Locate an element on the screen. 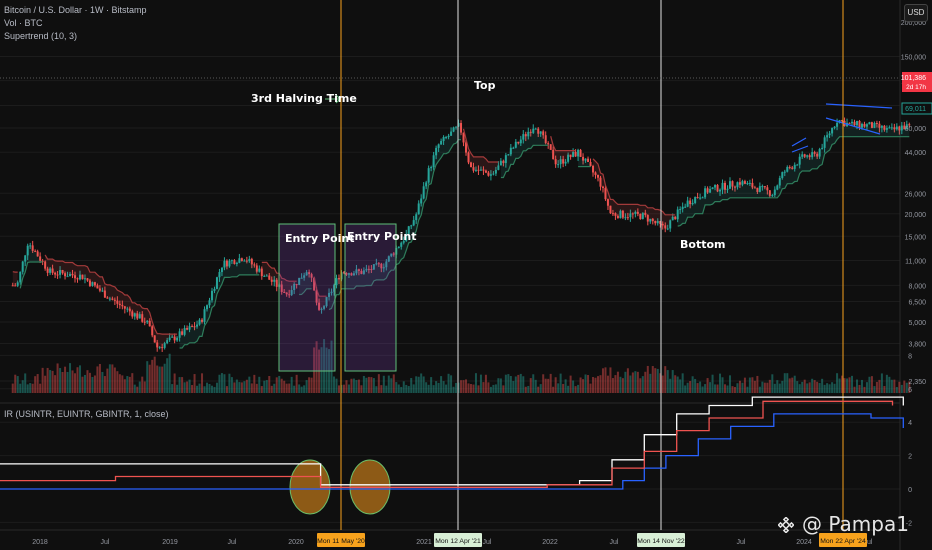  volume-legend: Vol · BTC is located at coordinates (23, 23).